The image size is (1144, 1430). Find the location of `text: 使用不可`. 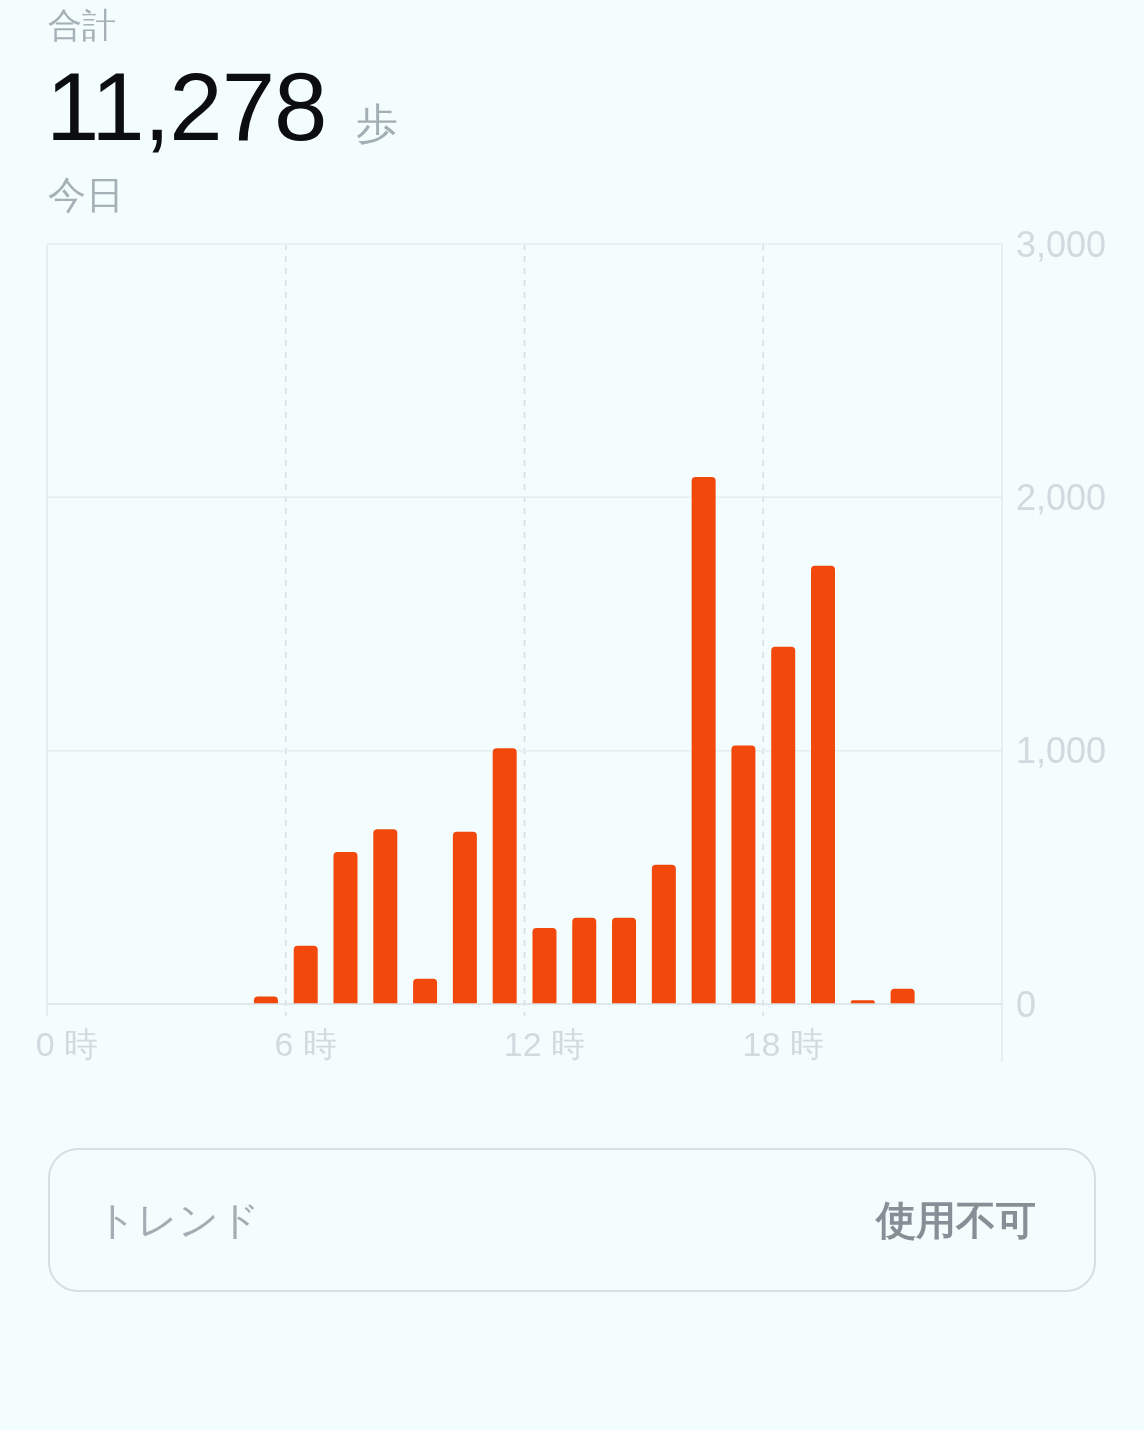

text: 使用不可 is located at coordinates (956, 1220).